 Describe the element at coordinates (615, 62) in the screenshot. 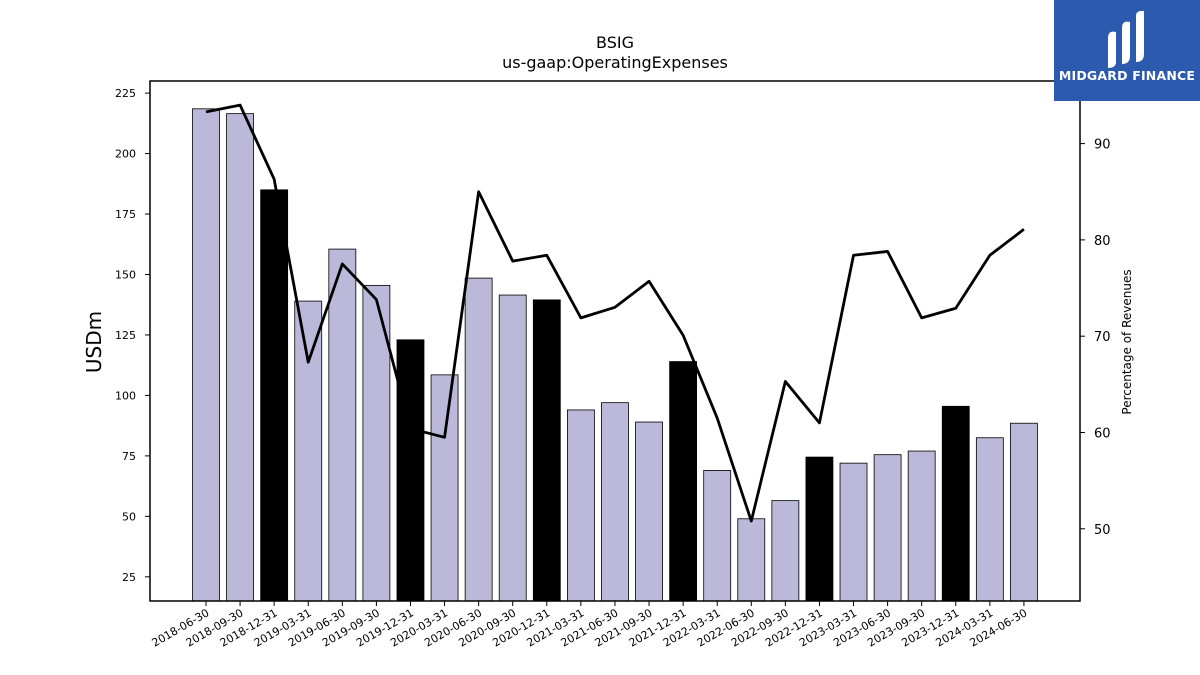

I see `chart-subtitle: us-gaap:OperatingExpenses` at that location.